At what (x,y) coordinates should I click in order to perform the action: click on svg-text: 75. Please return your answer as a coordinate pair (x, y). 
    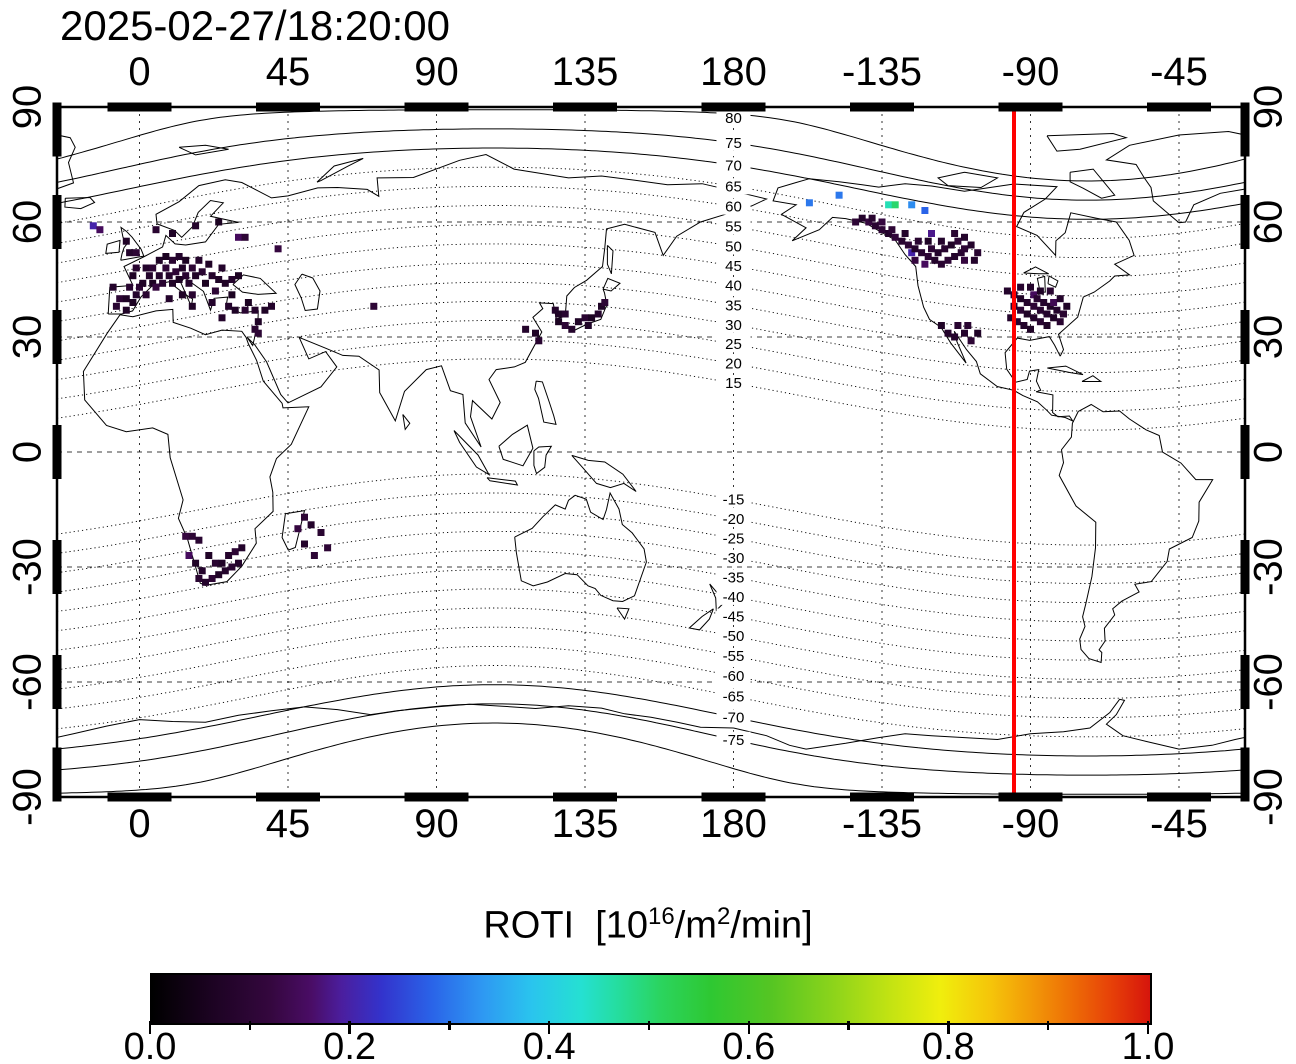
    Looking at the image, I should click on (733, 143).